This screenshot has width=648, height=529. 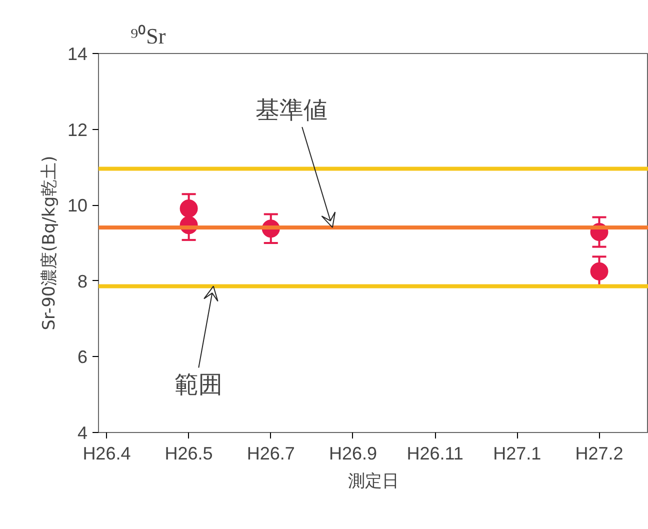 I want to click on x-tick-label: H26.5, so click(x=188, y=454).